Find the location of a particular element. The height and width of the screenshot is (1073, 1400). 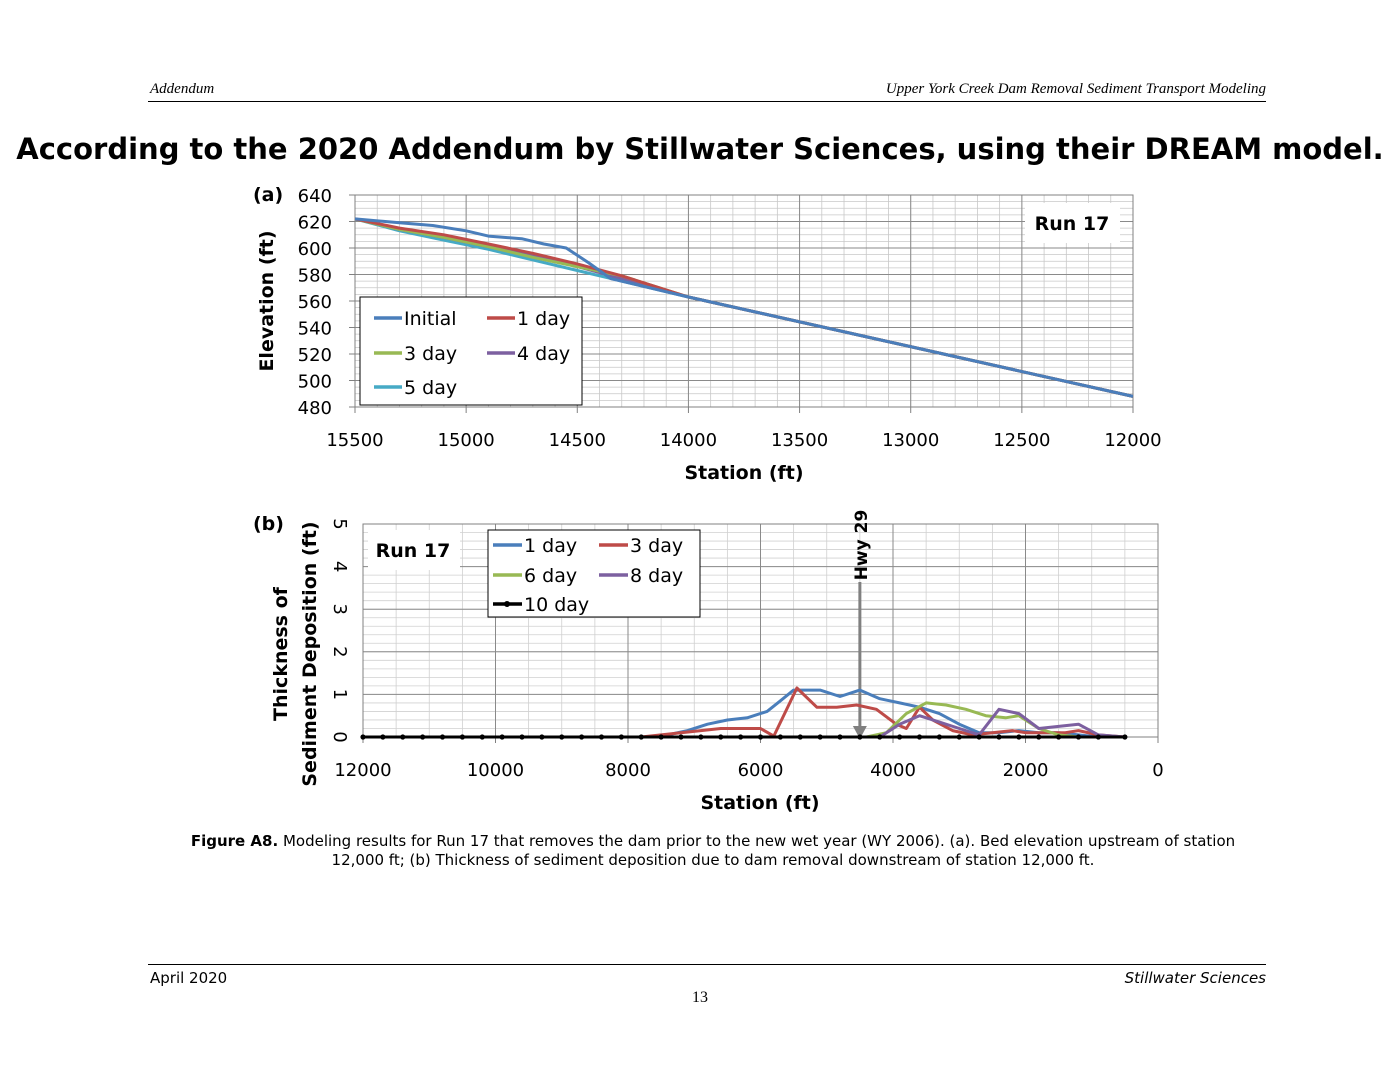

hwy-marker-label: Hwy 29 is located at coordinates (862, 545).